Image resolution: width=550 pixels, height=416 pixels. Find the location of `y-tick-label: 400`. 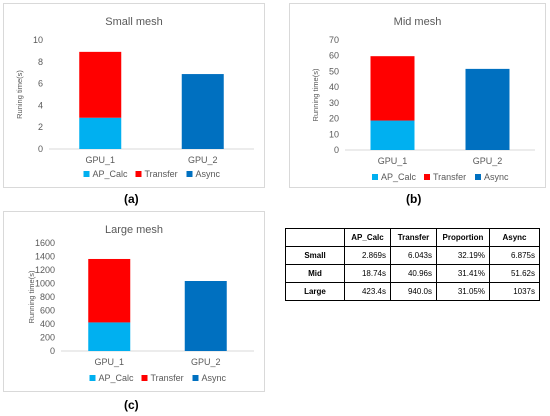

y-tick-label: 400 is located at coordinates (47, 324).